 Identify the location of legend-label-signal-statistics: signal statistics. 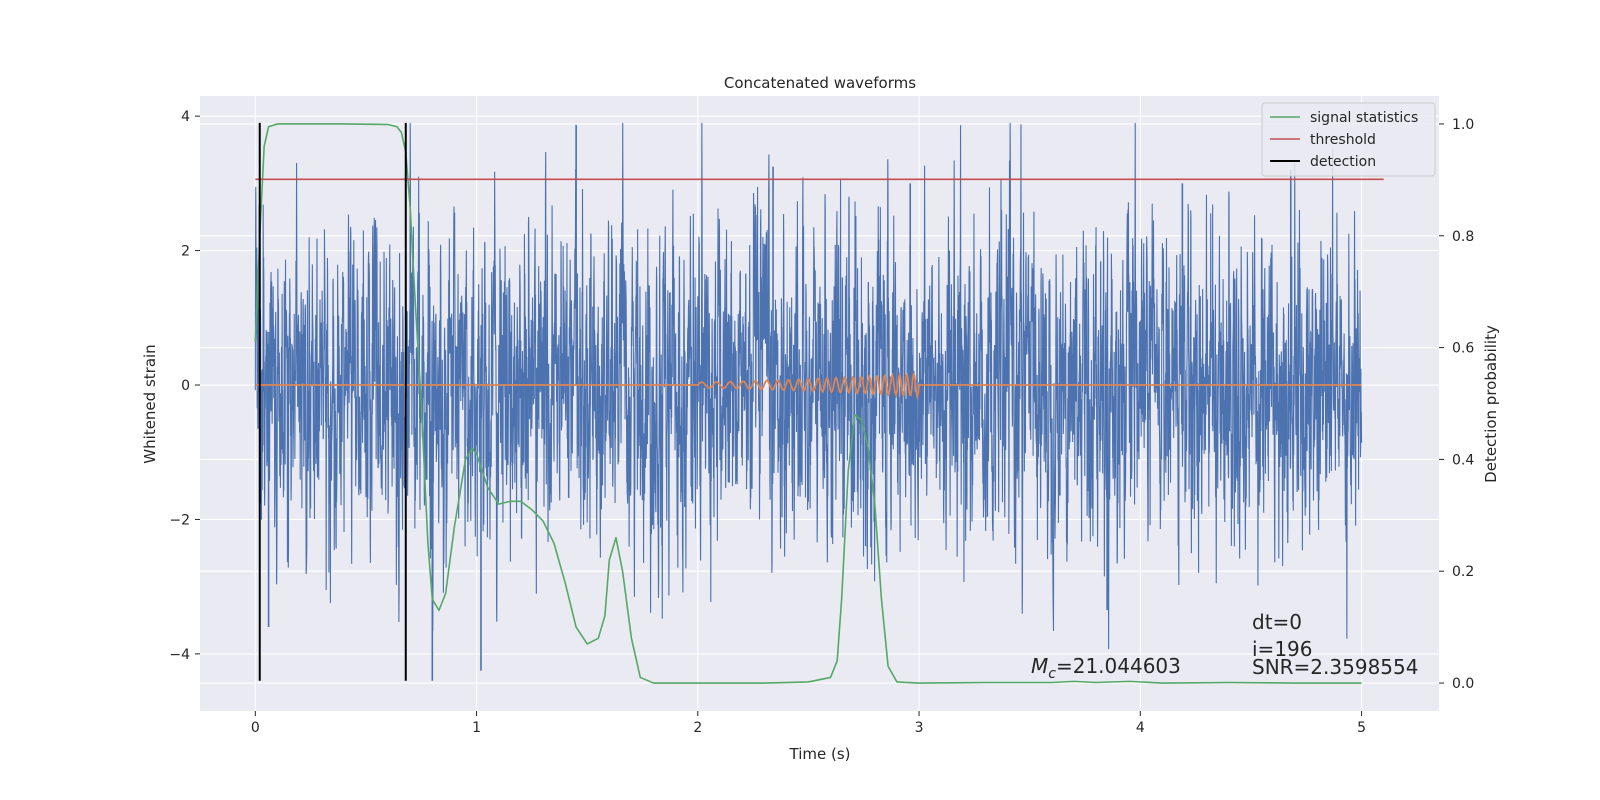
(1364, 118).